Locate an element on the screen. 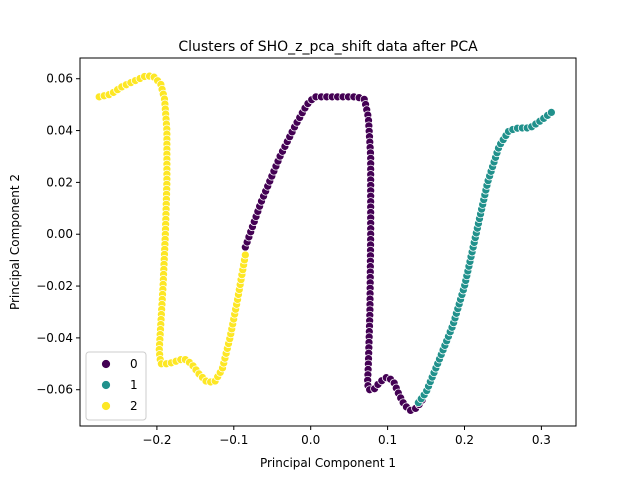  legend-label: 1 is located at coordinates (134, 385).